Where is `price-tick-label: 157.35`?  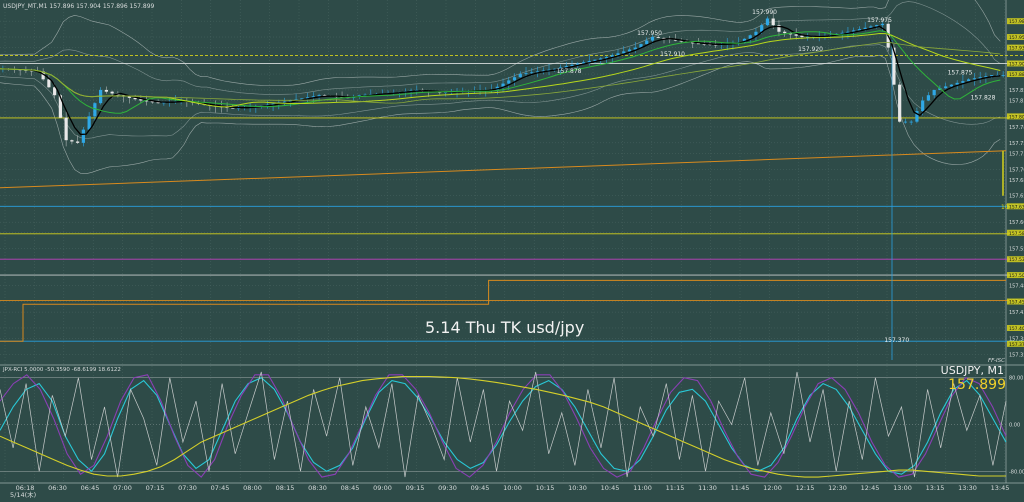
price-tick-label: 157.35 is located at coordinates (1016, 355).